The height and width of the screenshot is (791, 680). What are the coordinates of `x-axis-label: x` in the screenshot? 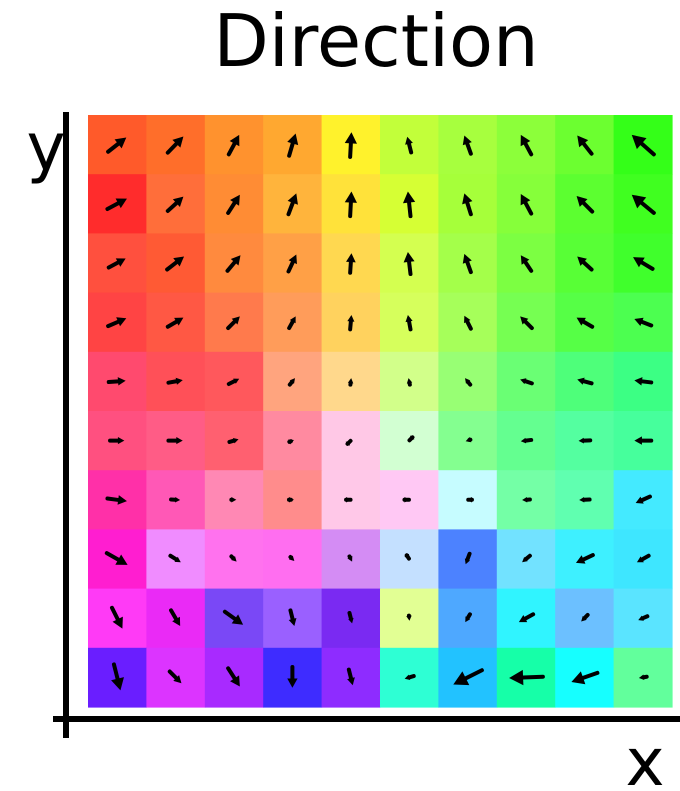 It's located at (644, 757).